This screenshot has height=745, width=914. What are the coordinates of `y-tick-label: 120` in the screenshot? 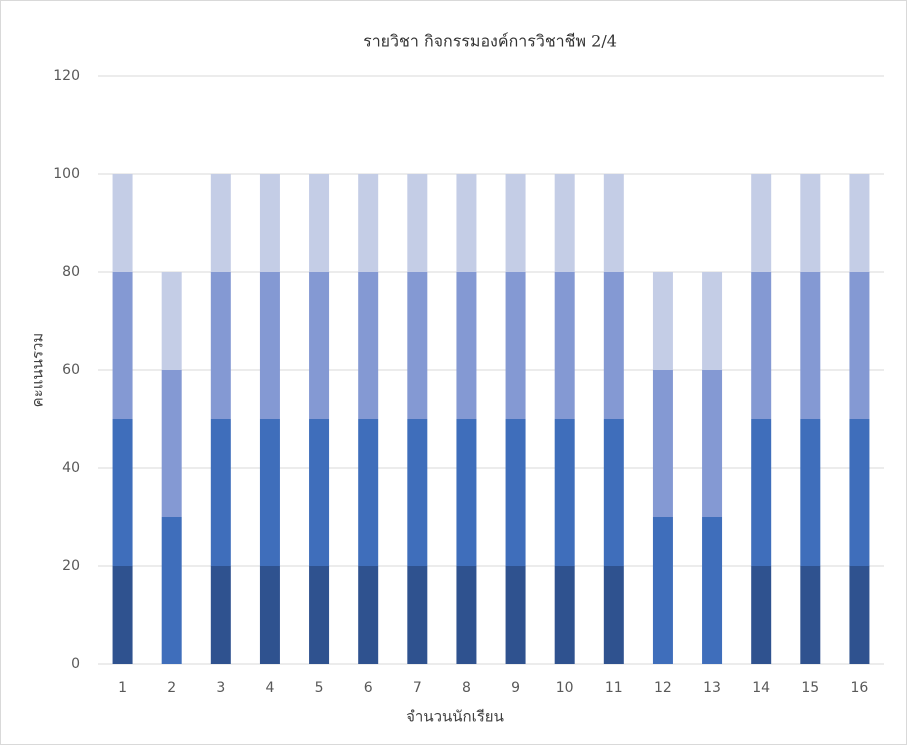 It's located at (66, 76).